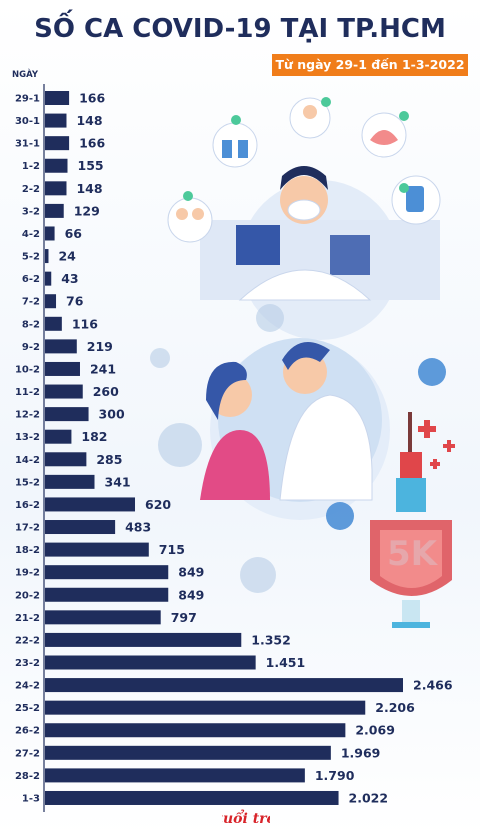 This screenshot has width=480, height=836. I want to click on category-label: 9-2, so click(31, 347).